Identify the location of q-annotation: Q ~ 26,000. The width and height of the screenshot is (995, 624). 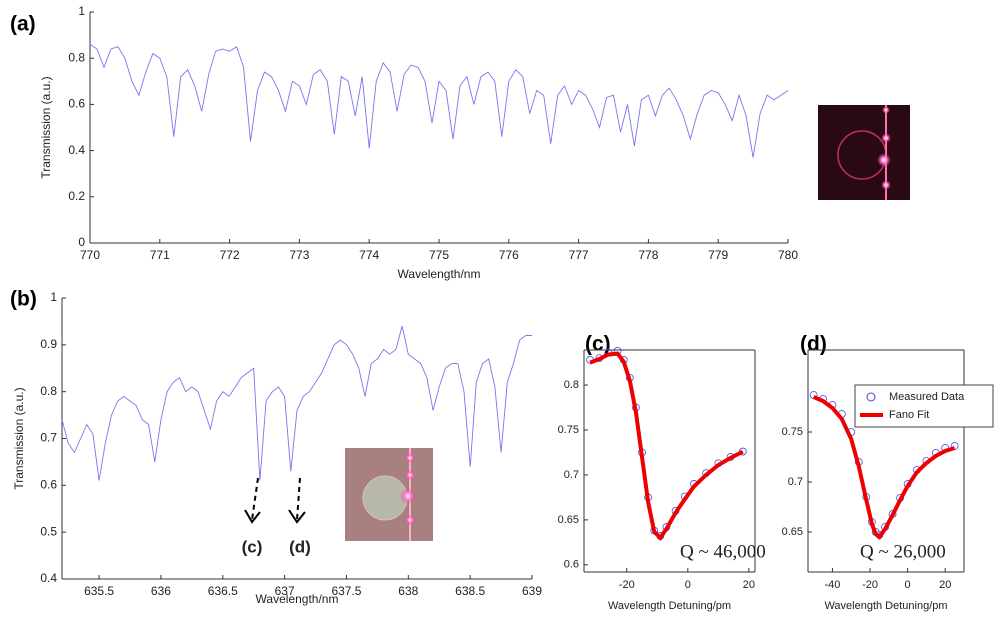
(903, 551).